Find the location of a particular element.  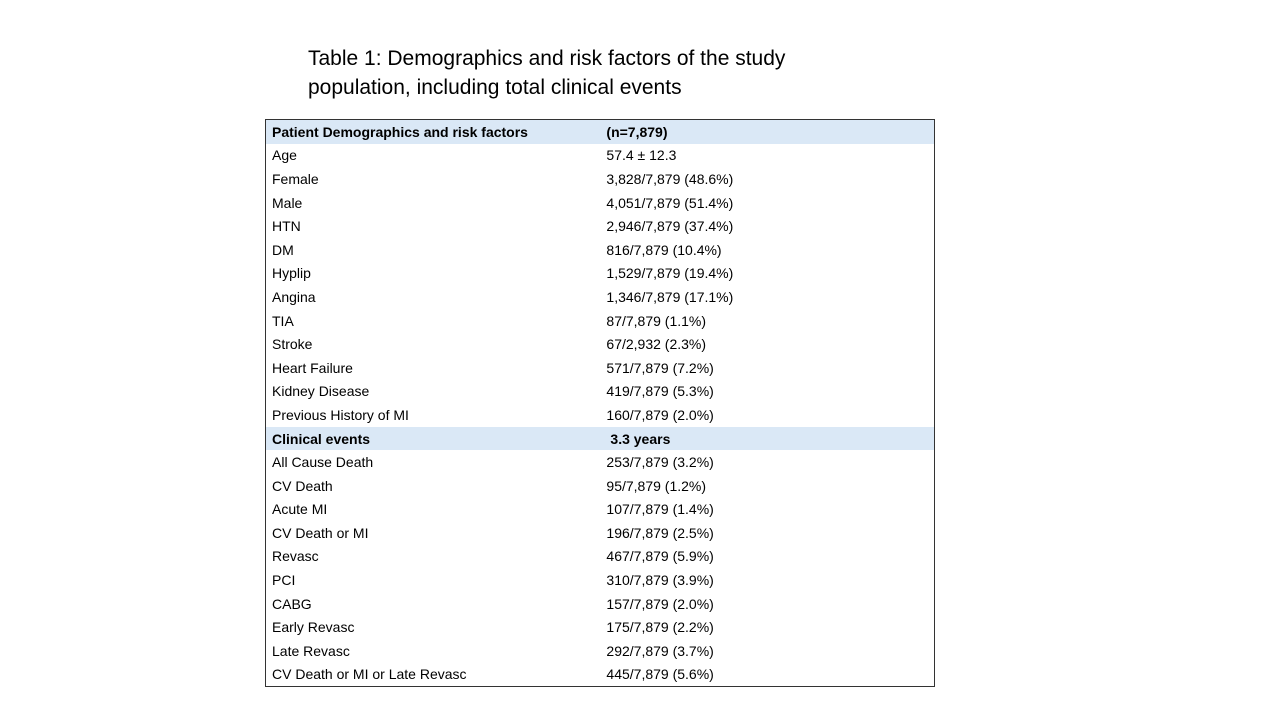

clinical-events-header-label: Clinical events is located at coordinates (433, 438).